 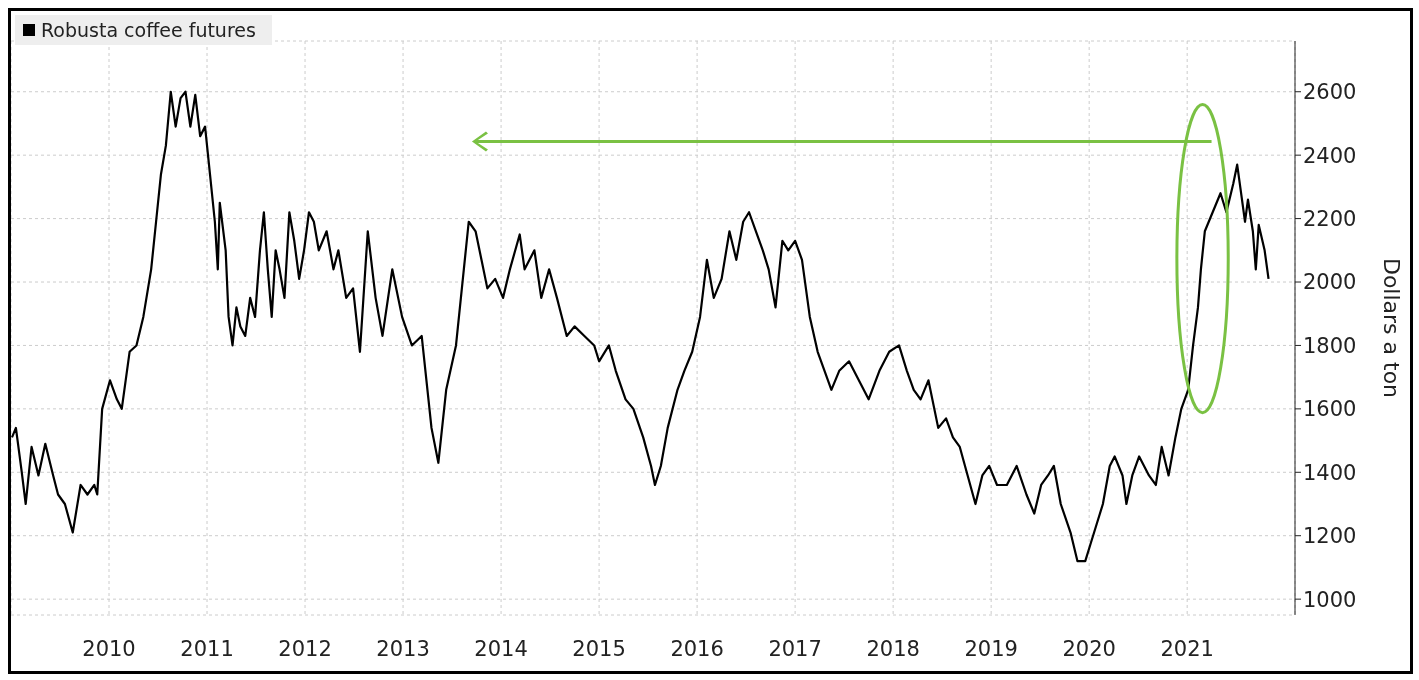 What do you see at coordinates (109, 648) in the screenshot?
I see `x-tick-label: 2010` at bounding box center [109, 648].